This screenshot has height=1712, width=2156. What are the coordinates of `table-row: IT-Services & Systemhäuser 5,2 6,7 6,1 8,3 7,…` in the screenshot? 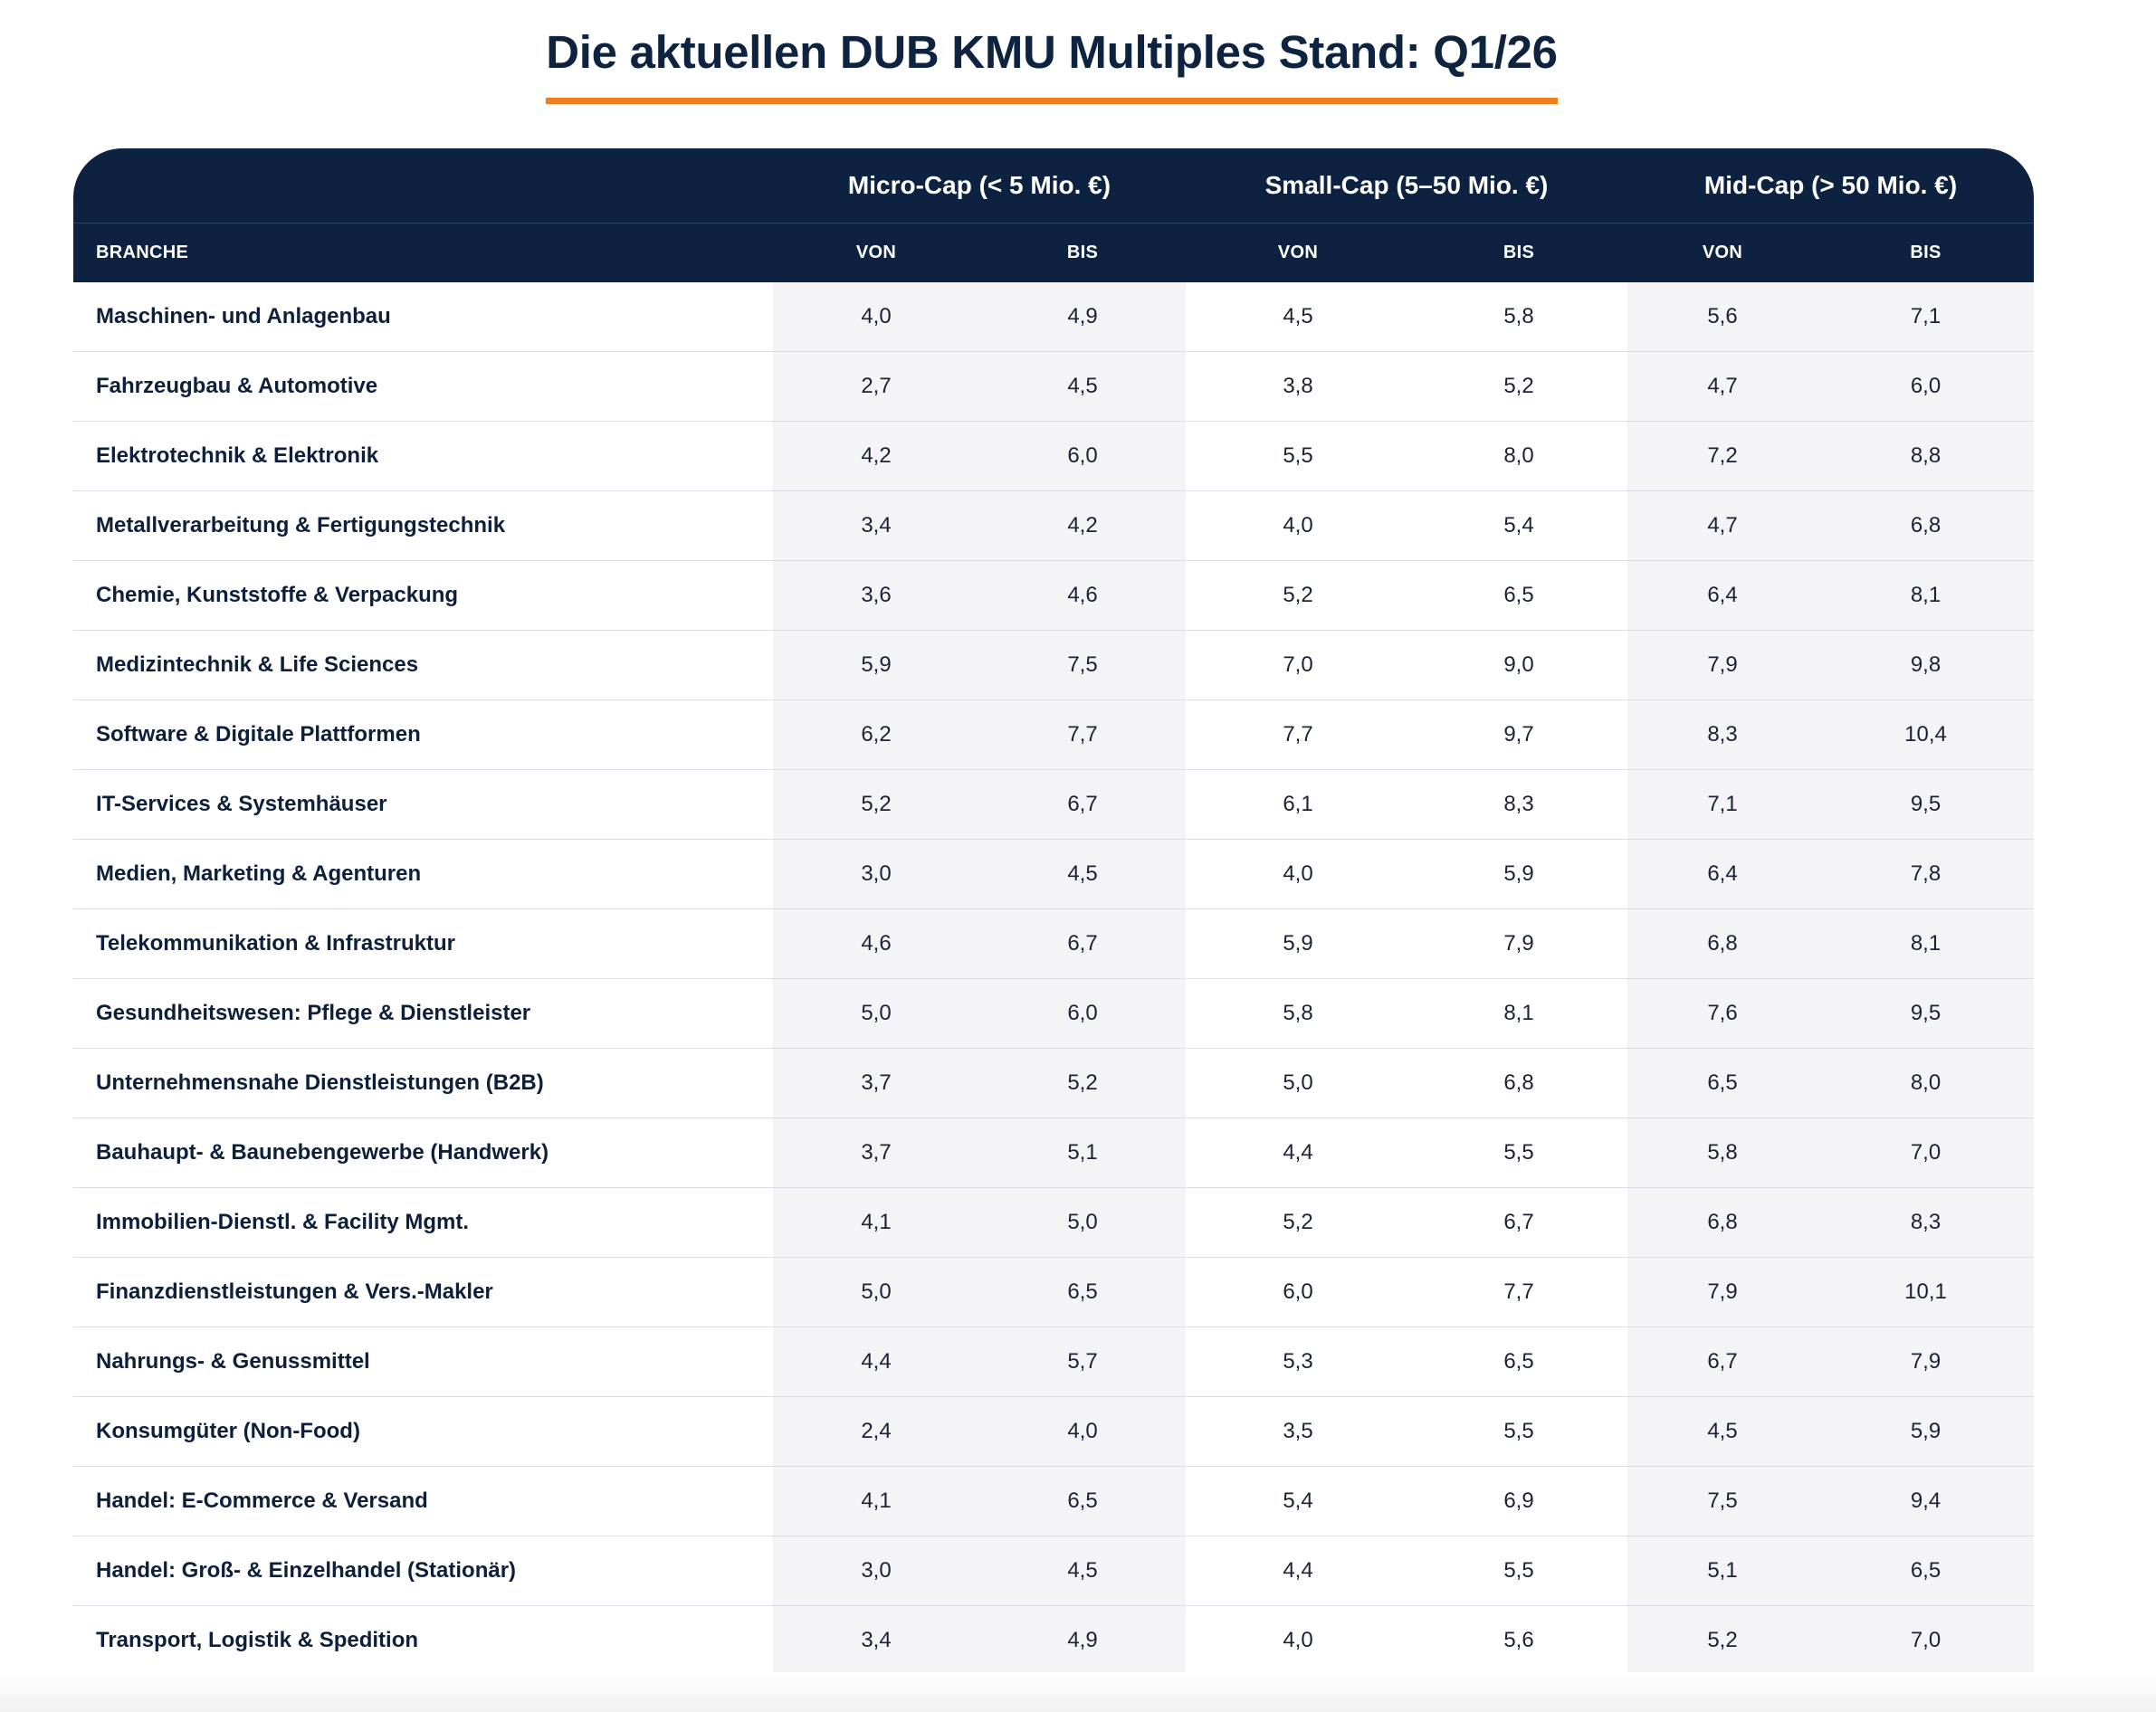 It's located at (1053, 804).